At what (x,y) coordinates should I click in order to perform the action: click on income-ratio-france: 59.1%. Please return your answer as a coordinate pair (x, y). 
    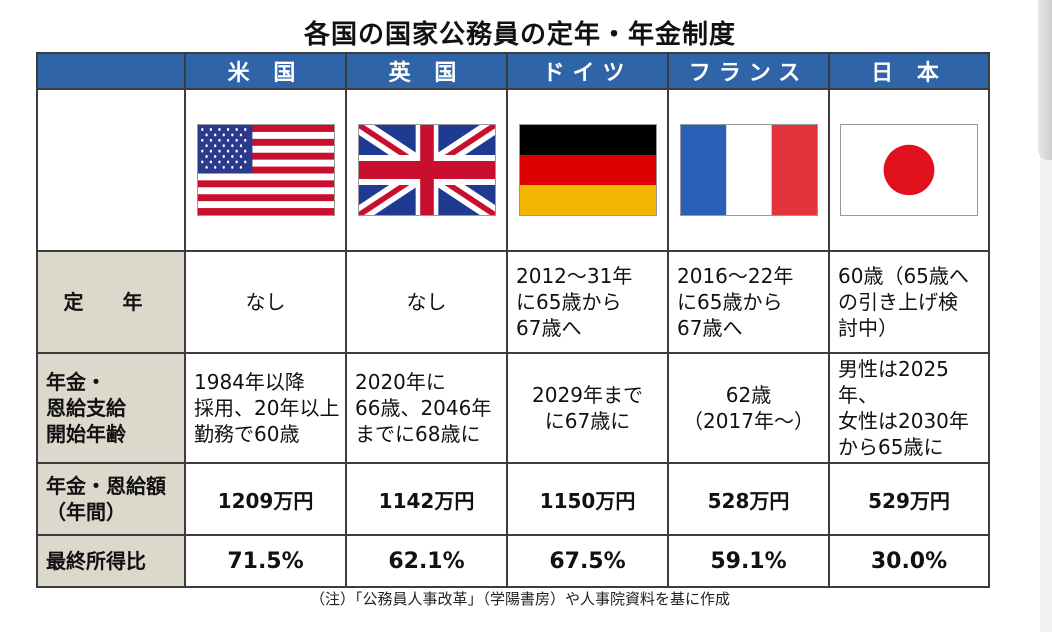
    Looking at the image, I should click on (748, 561).